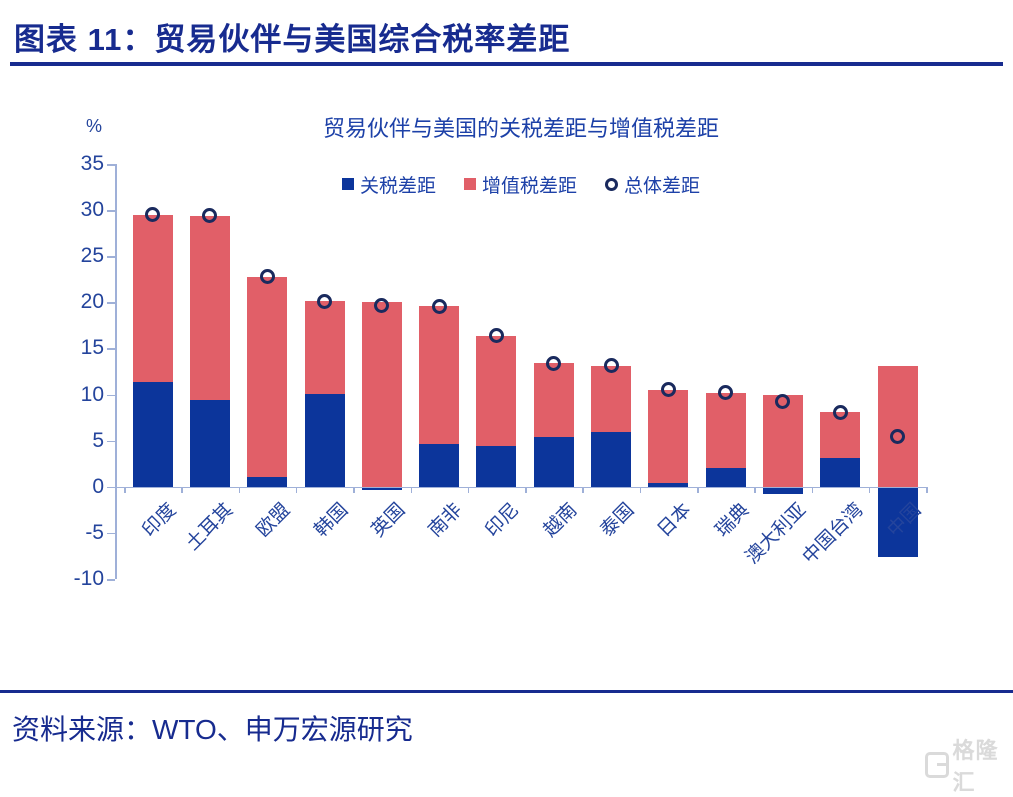  Describe the element at coordinates (439, 375) in the screenshot. I see `vat-bar-南非` at that location.